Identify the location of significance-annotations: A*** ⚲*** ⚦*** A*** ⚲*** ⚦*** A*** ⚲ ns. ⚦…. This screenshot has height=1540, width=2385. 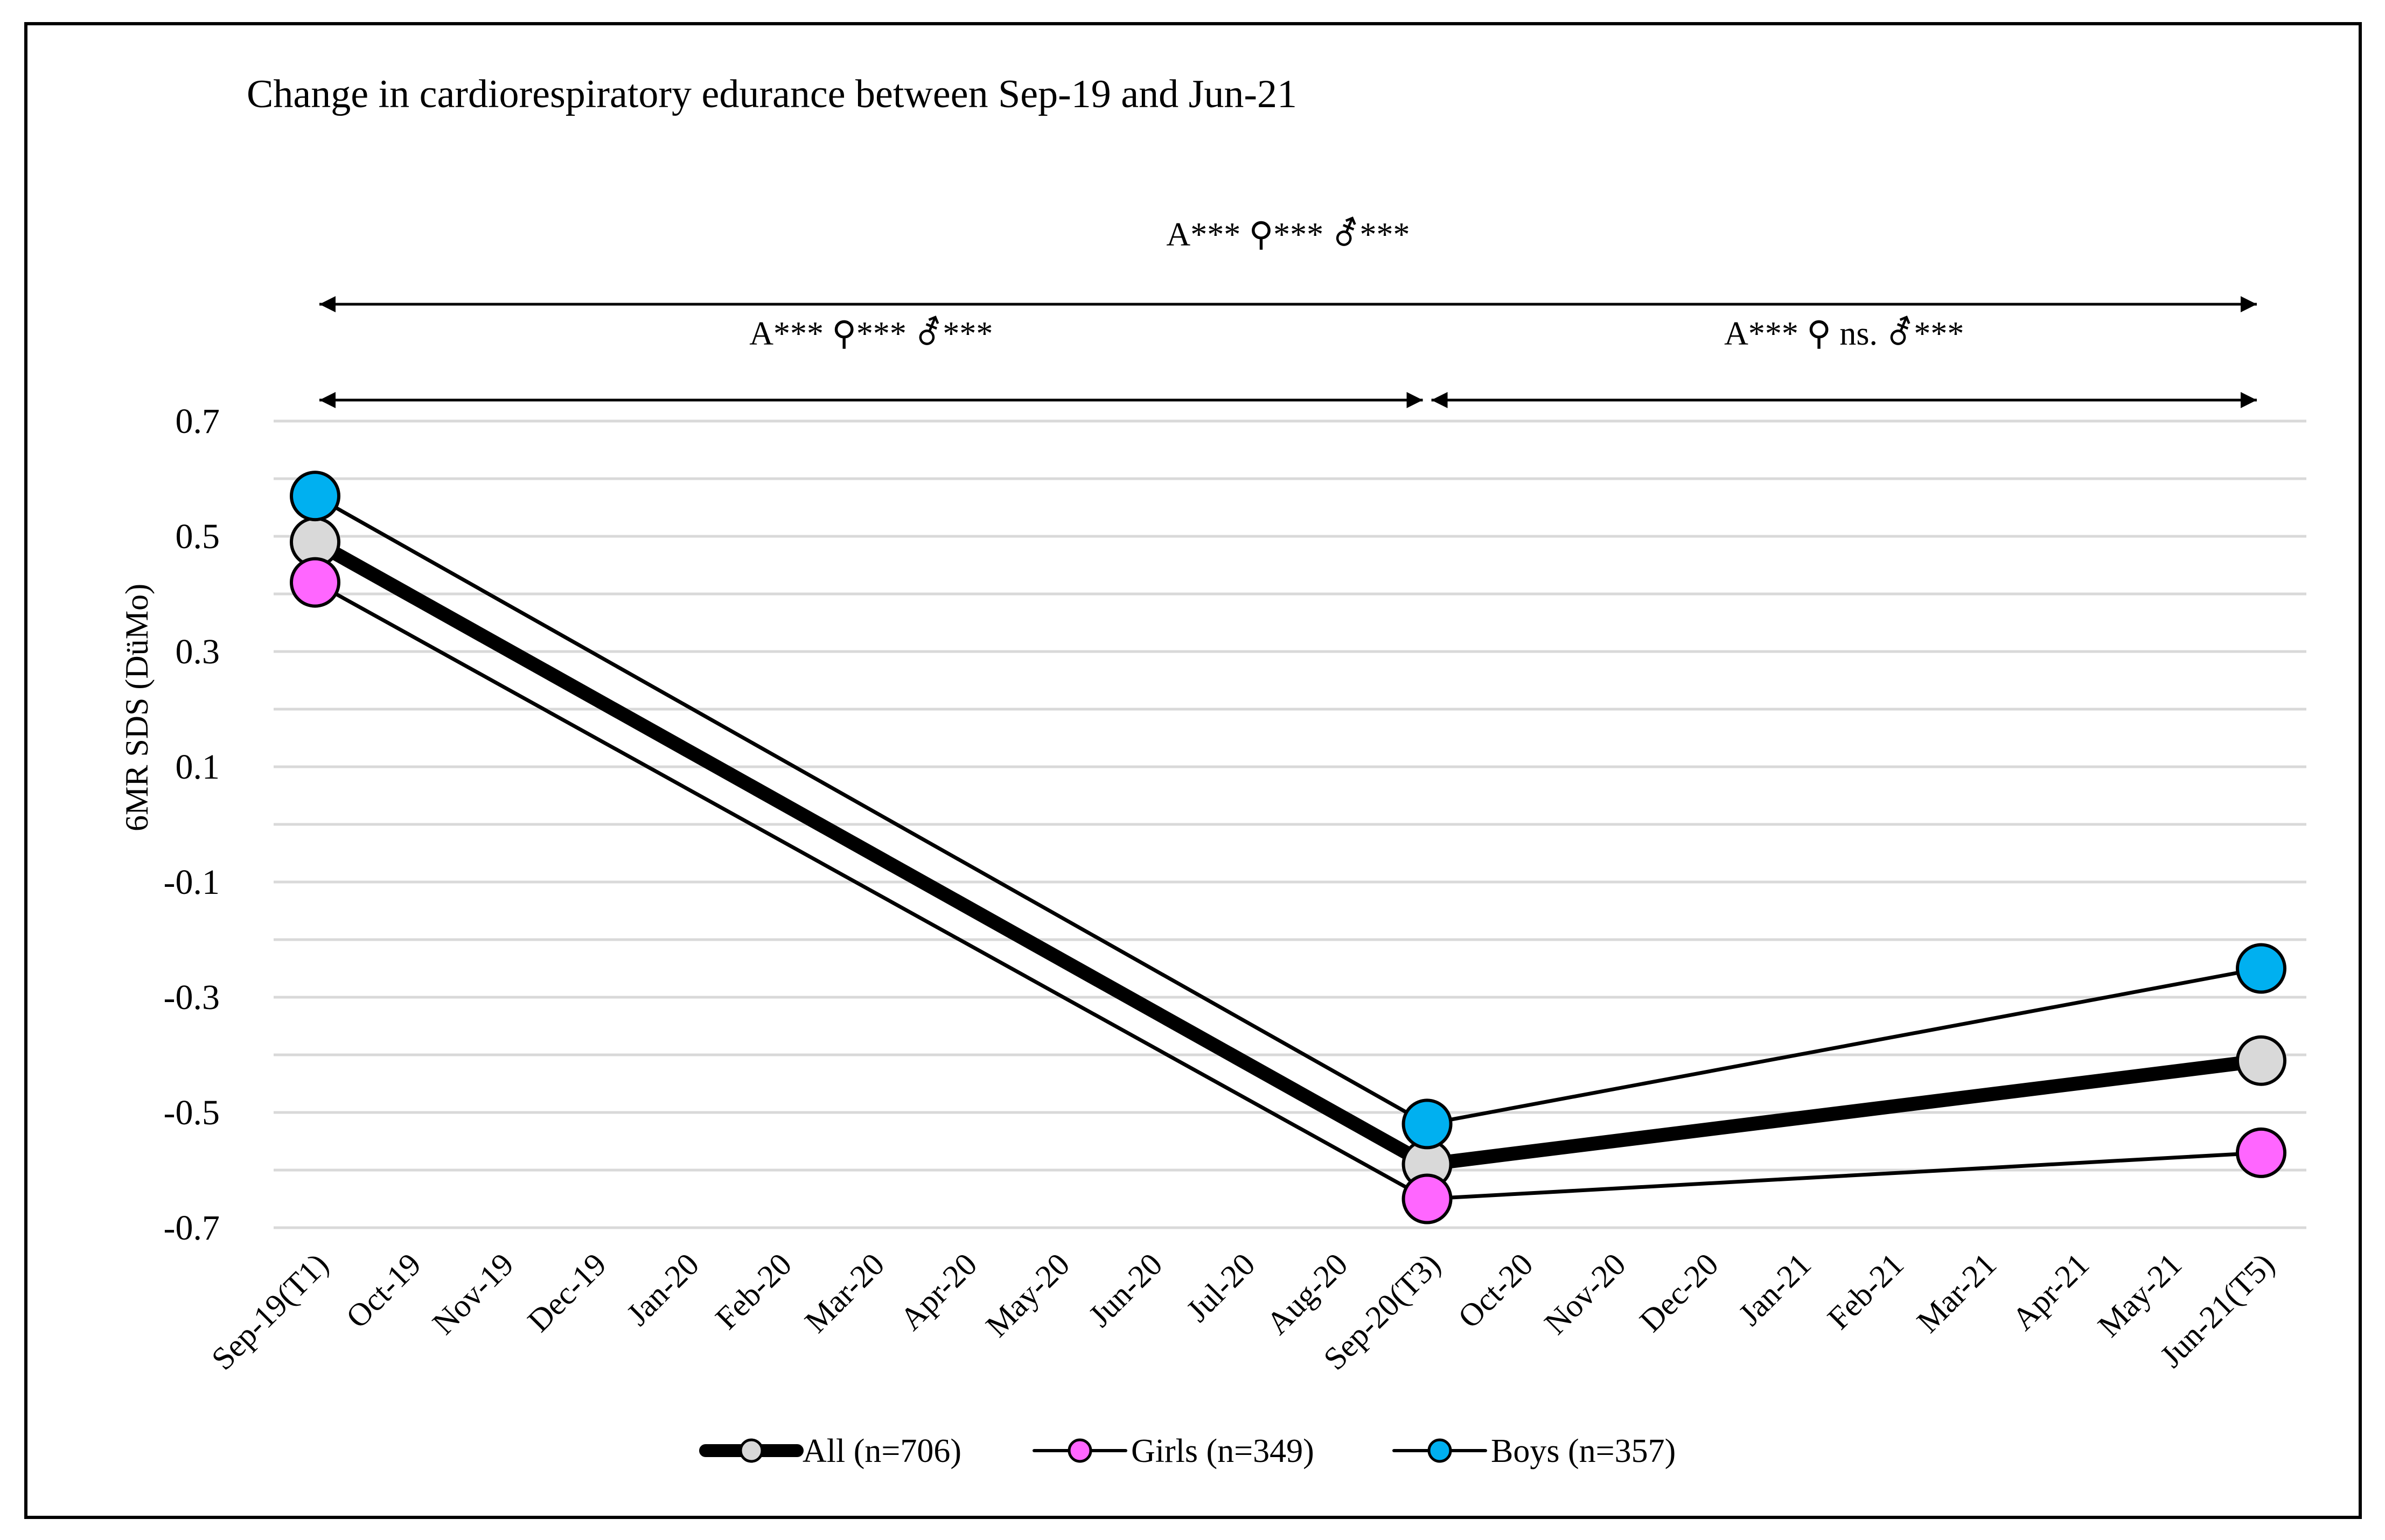
(1288, 312).